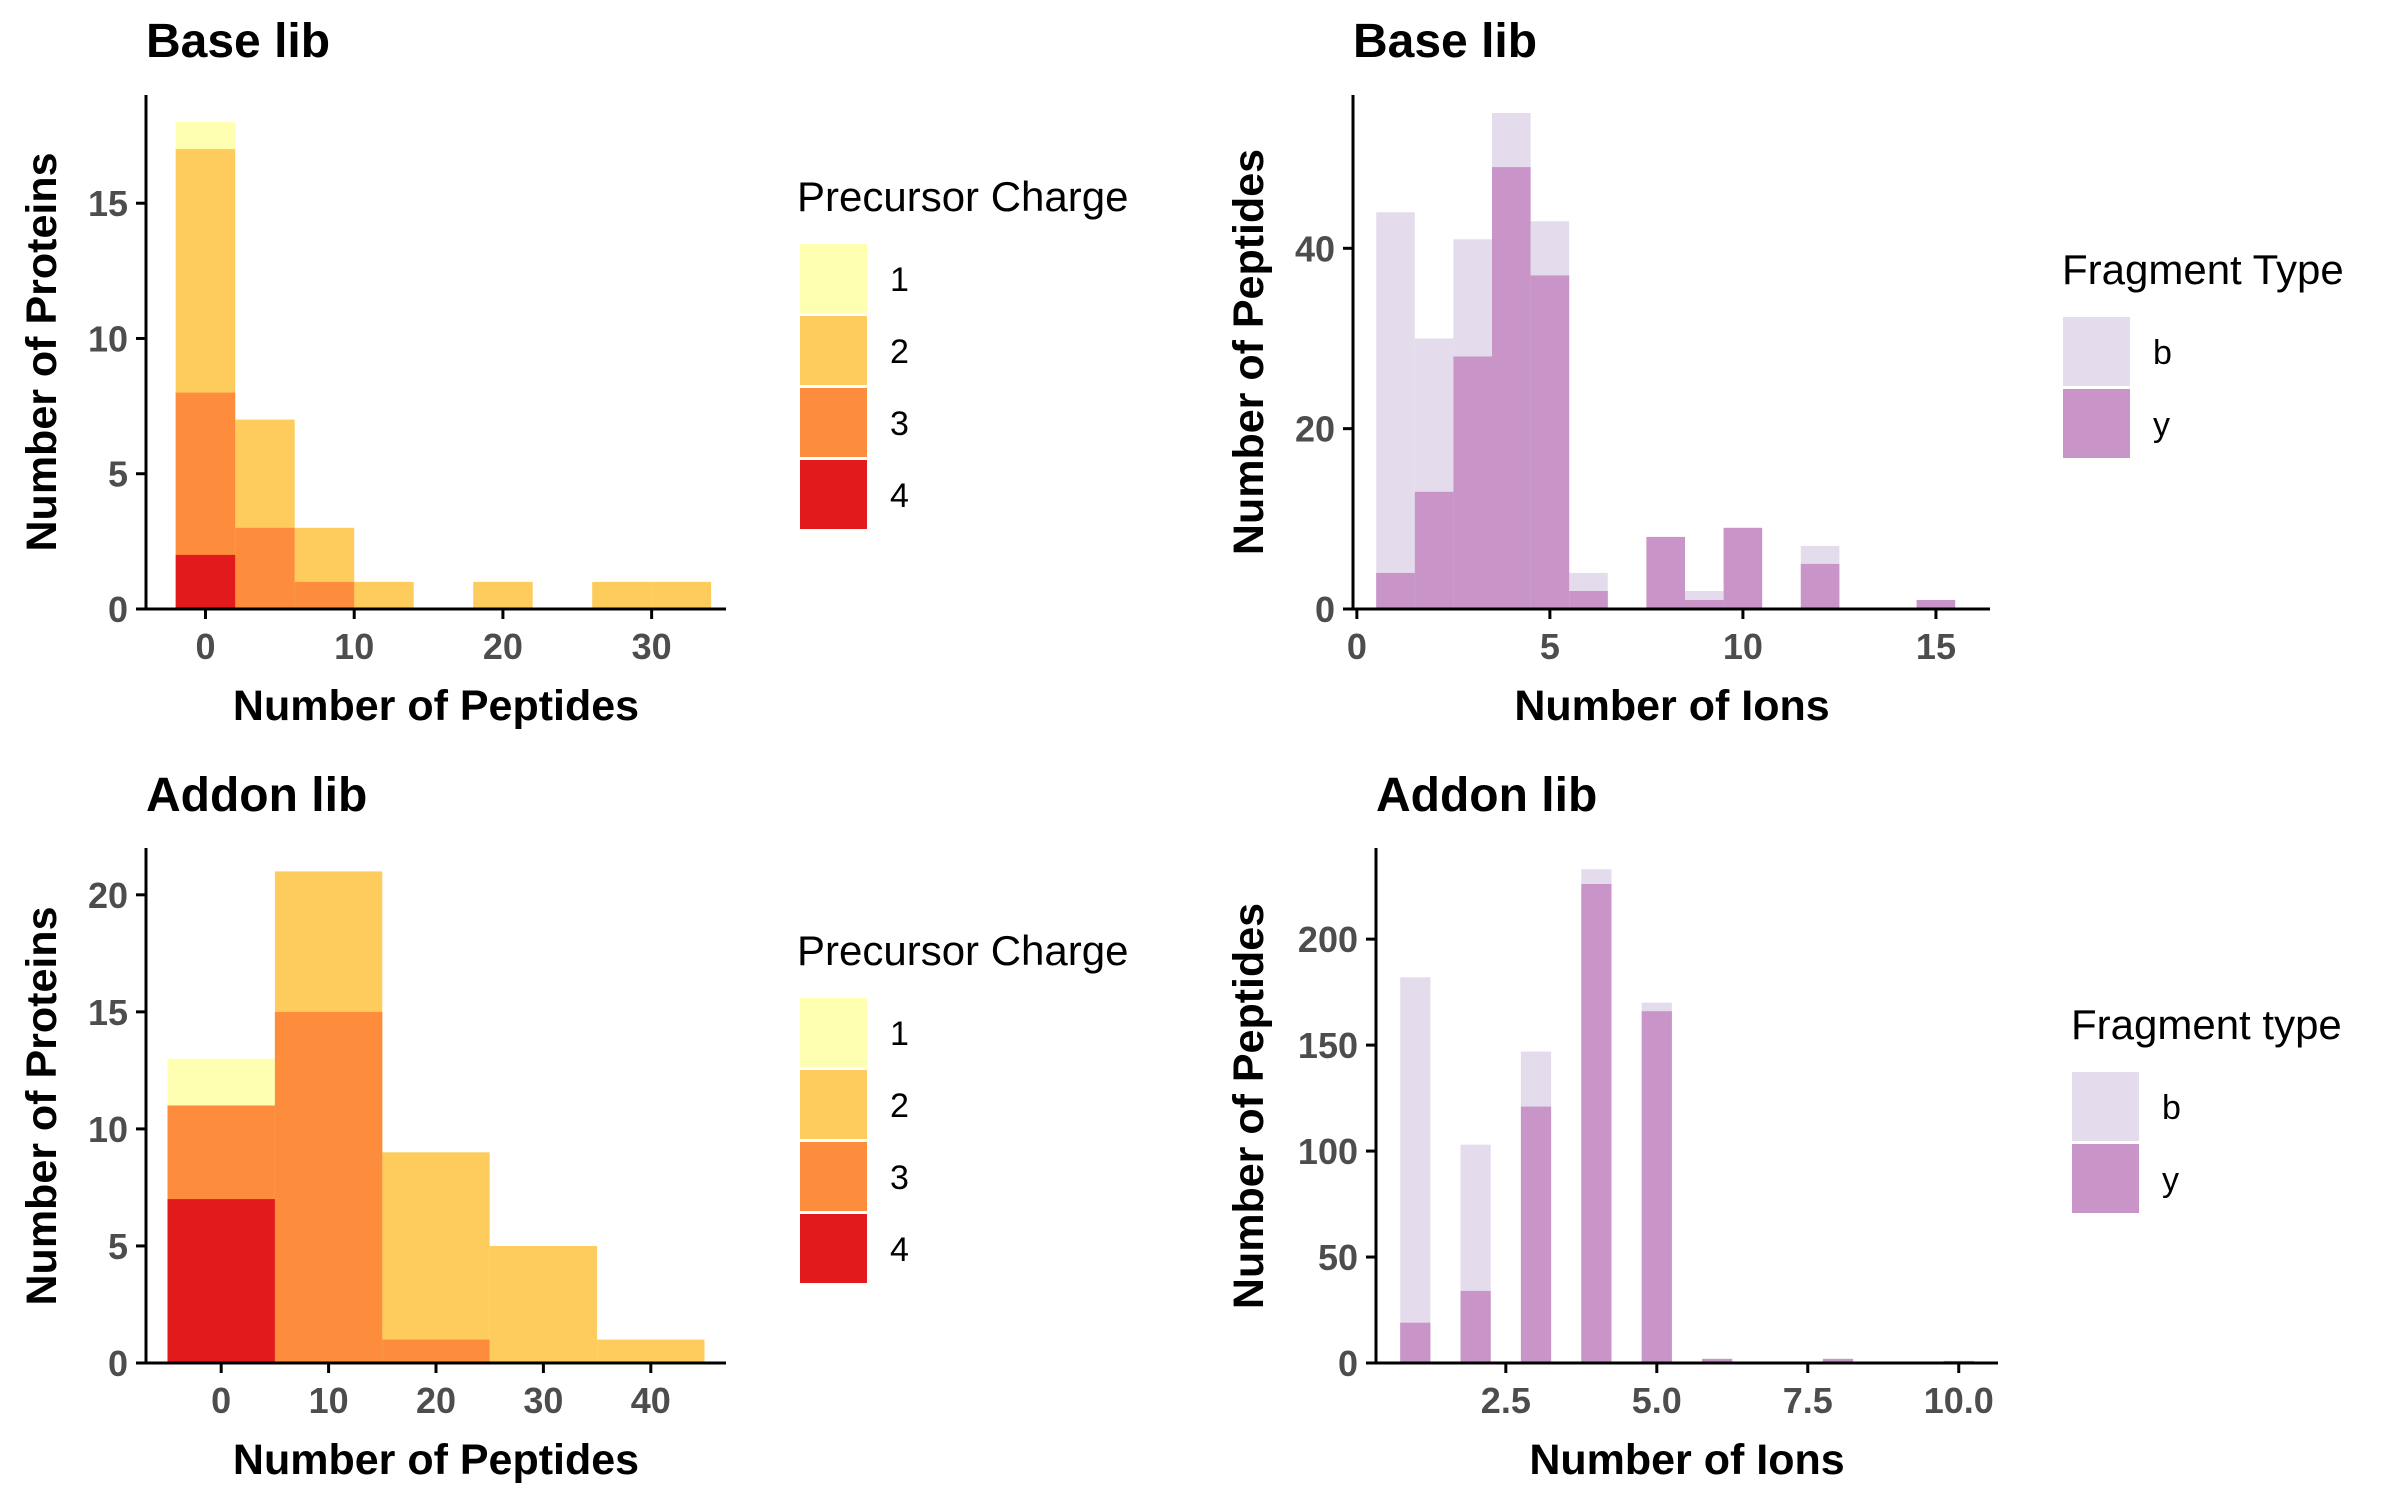 The width and height of the screenshot is (2400, 1500). What do you see at coordinates (899, 280) in the screenshot?
I see `legend-label-1: 1` at bounding box center [899, 280].